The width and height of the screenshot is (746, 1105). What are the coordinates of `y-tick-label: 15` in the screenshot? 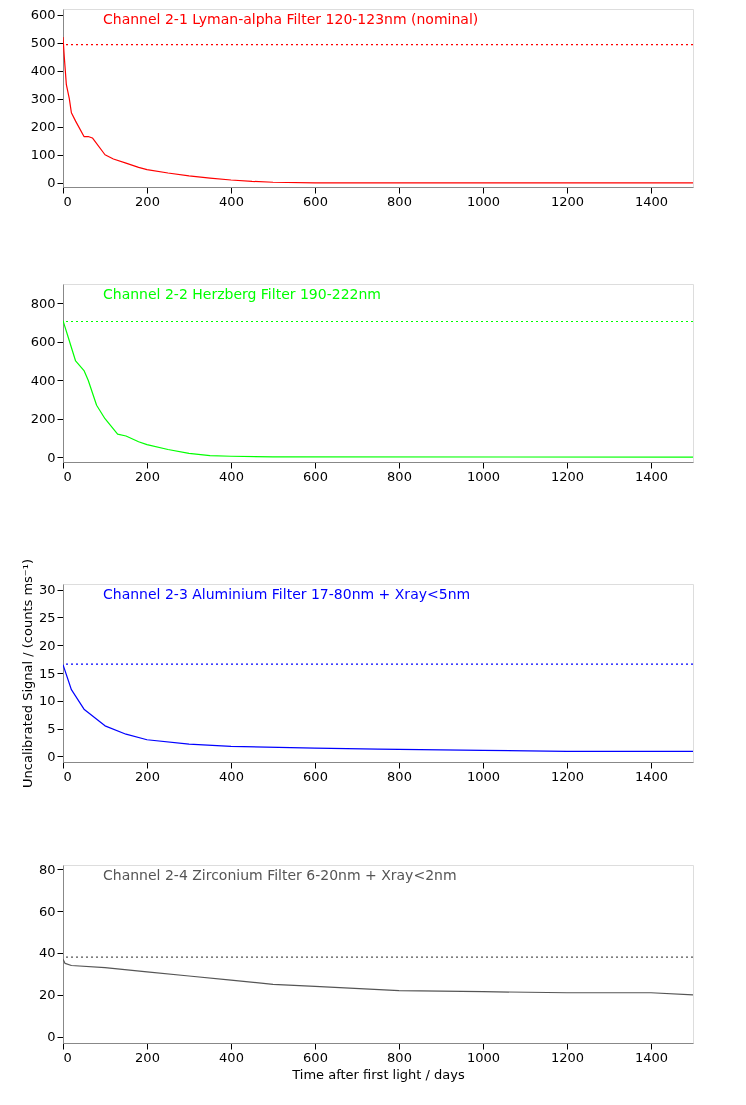 It's located at (47, 673).